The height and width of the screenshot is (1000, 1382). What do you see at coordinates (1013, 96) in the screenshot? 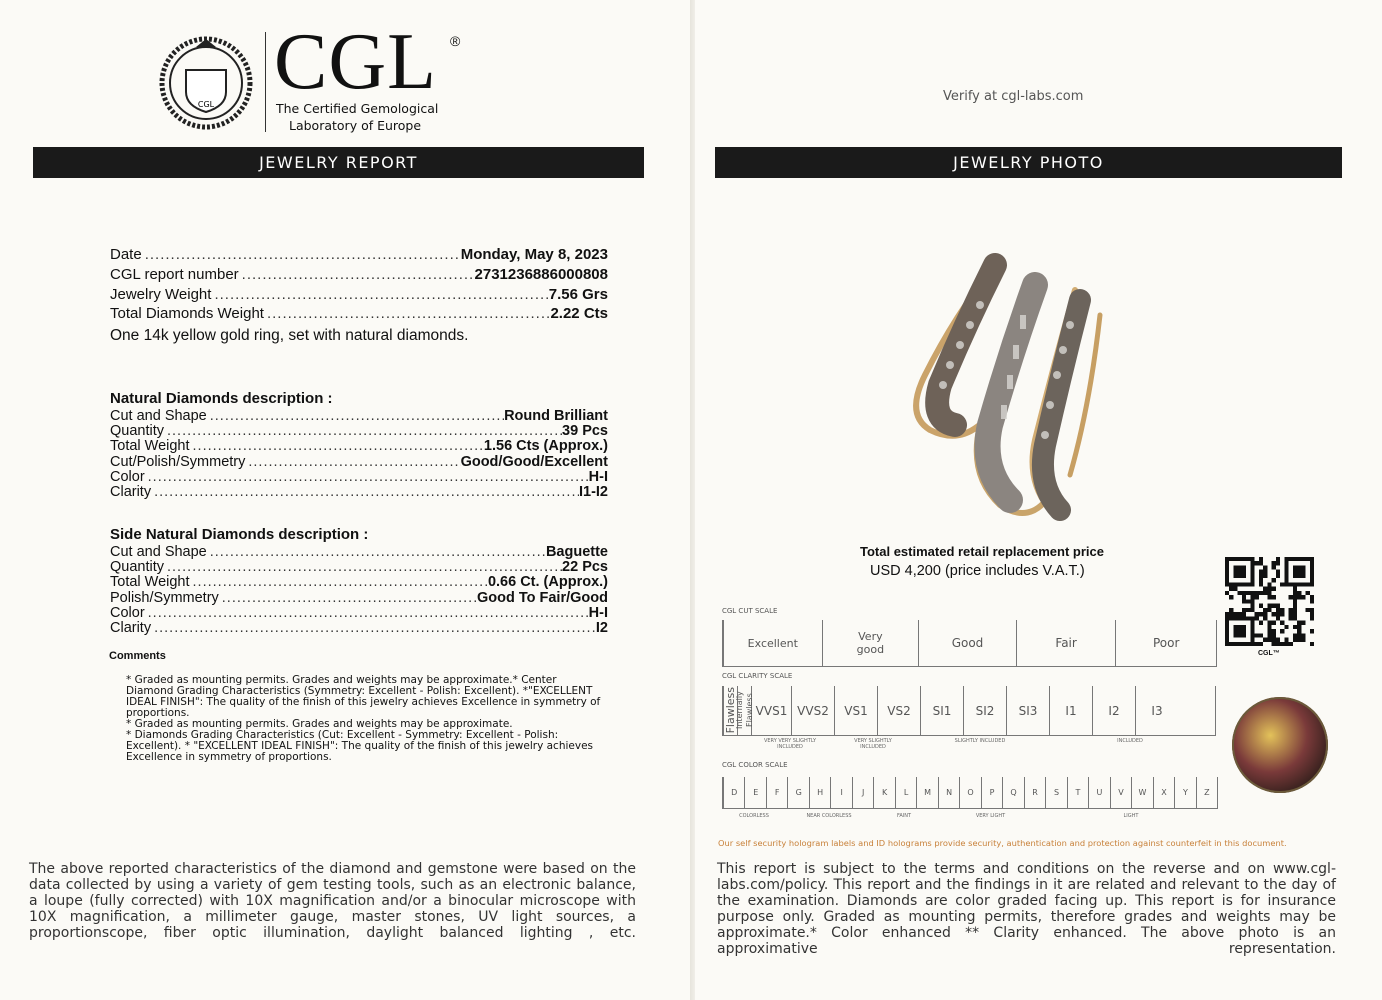
I see `verify-link: Verify at cgl-labs.com` at bounding box center [1013, 96].